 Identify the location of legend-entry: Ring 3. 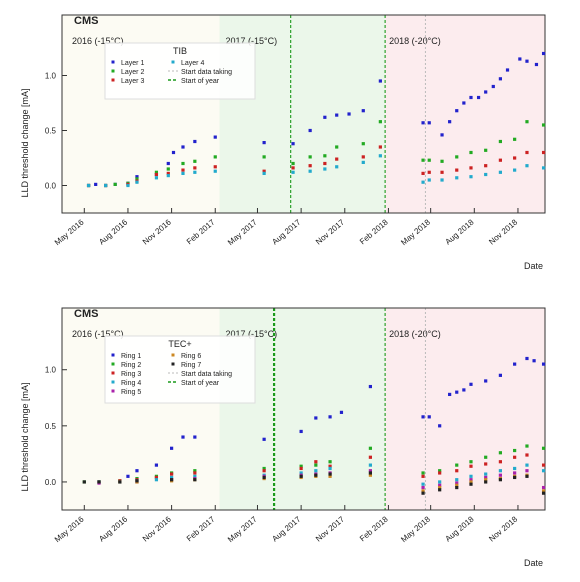
(131, 374).